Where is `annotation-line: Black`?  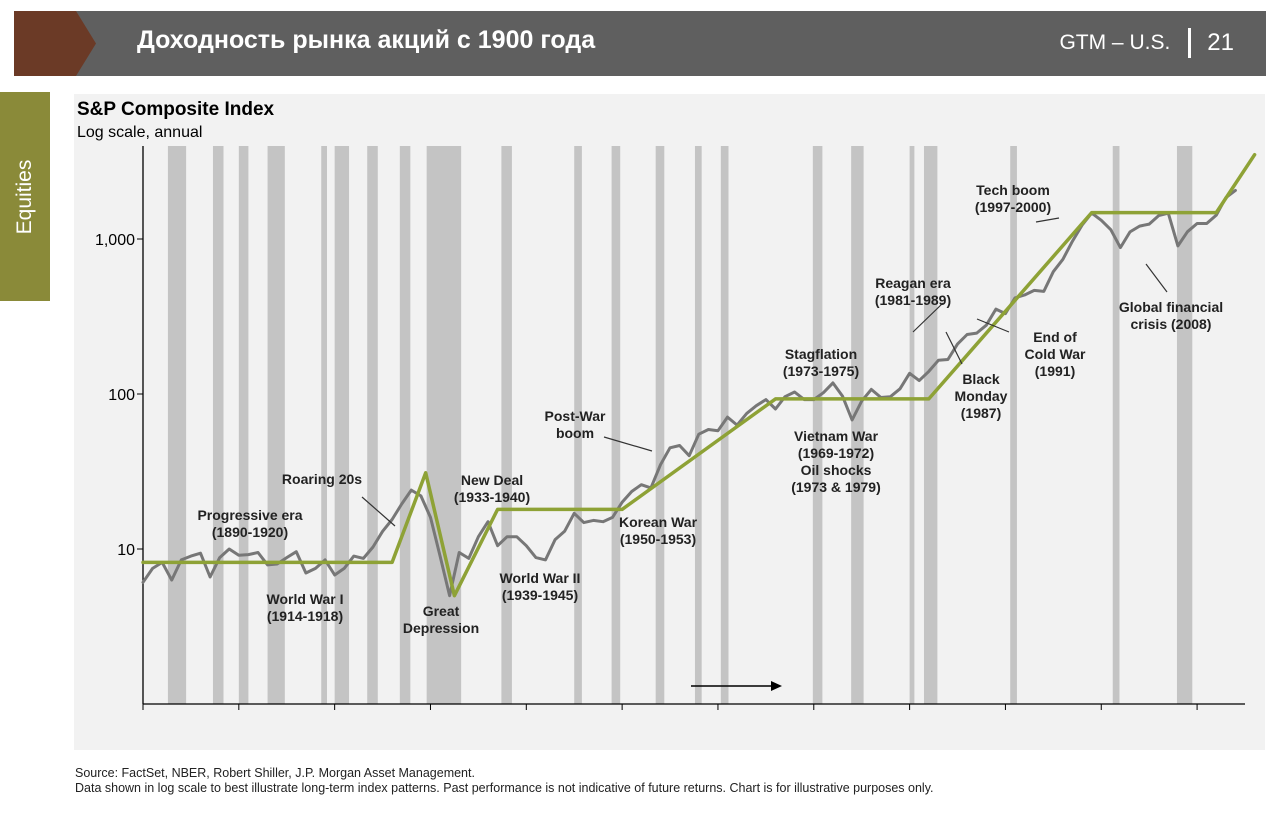
annotation-line: Black is located at coordinates (981, 379).